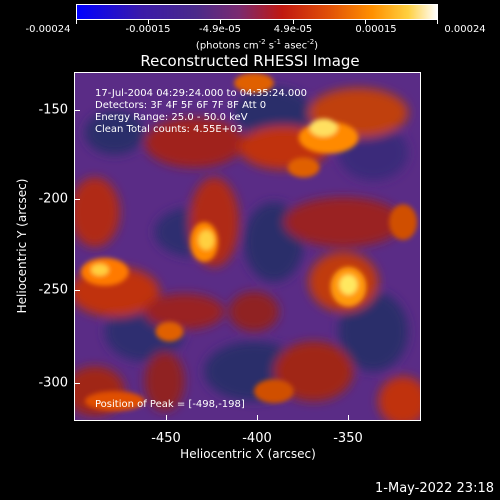 This screenshot has height=500, width=500. I want to click on x-tick-label: -350, so click(348, 438).